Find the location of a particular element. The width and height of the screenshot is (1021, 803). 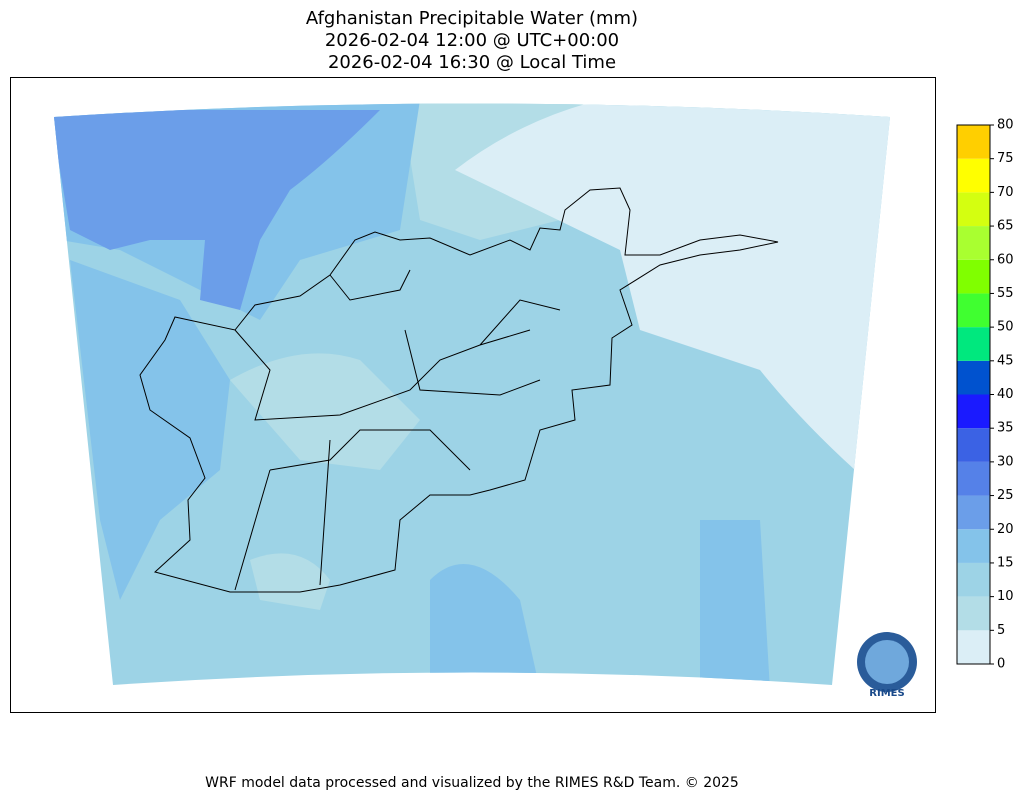

colorbar-tick-label: 25 is located at coordinates (1005, 495).